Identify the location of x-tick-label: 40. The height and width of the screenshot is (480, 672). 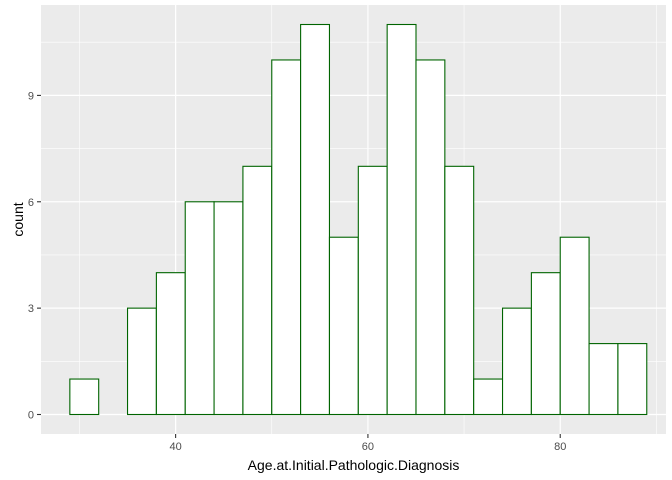
(175, 447).